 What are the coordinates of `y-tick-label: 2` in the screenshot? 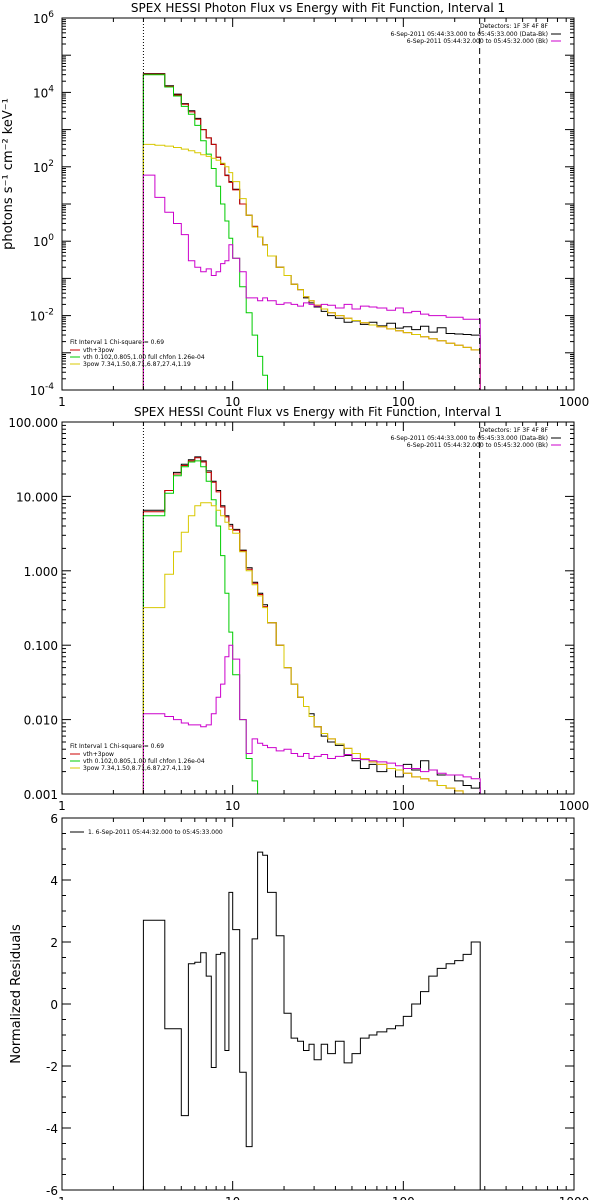 It's located at (54, 943).